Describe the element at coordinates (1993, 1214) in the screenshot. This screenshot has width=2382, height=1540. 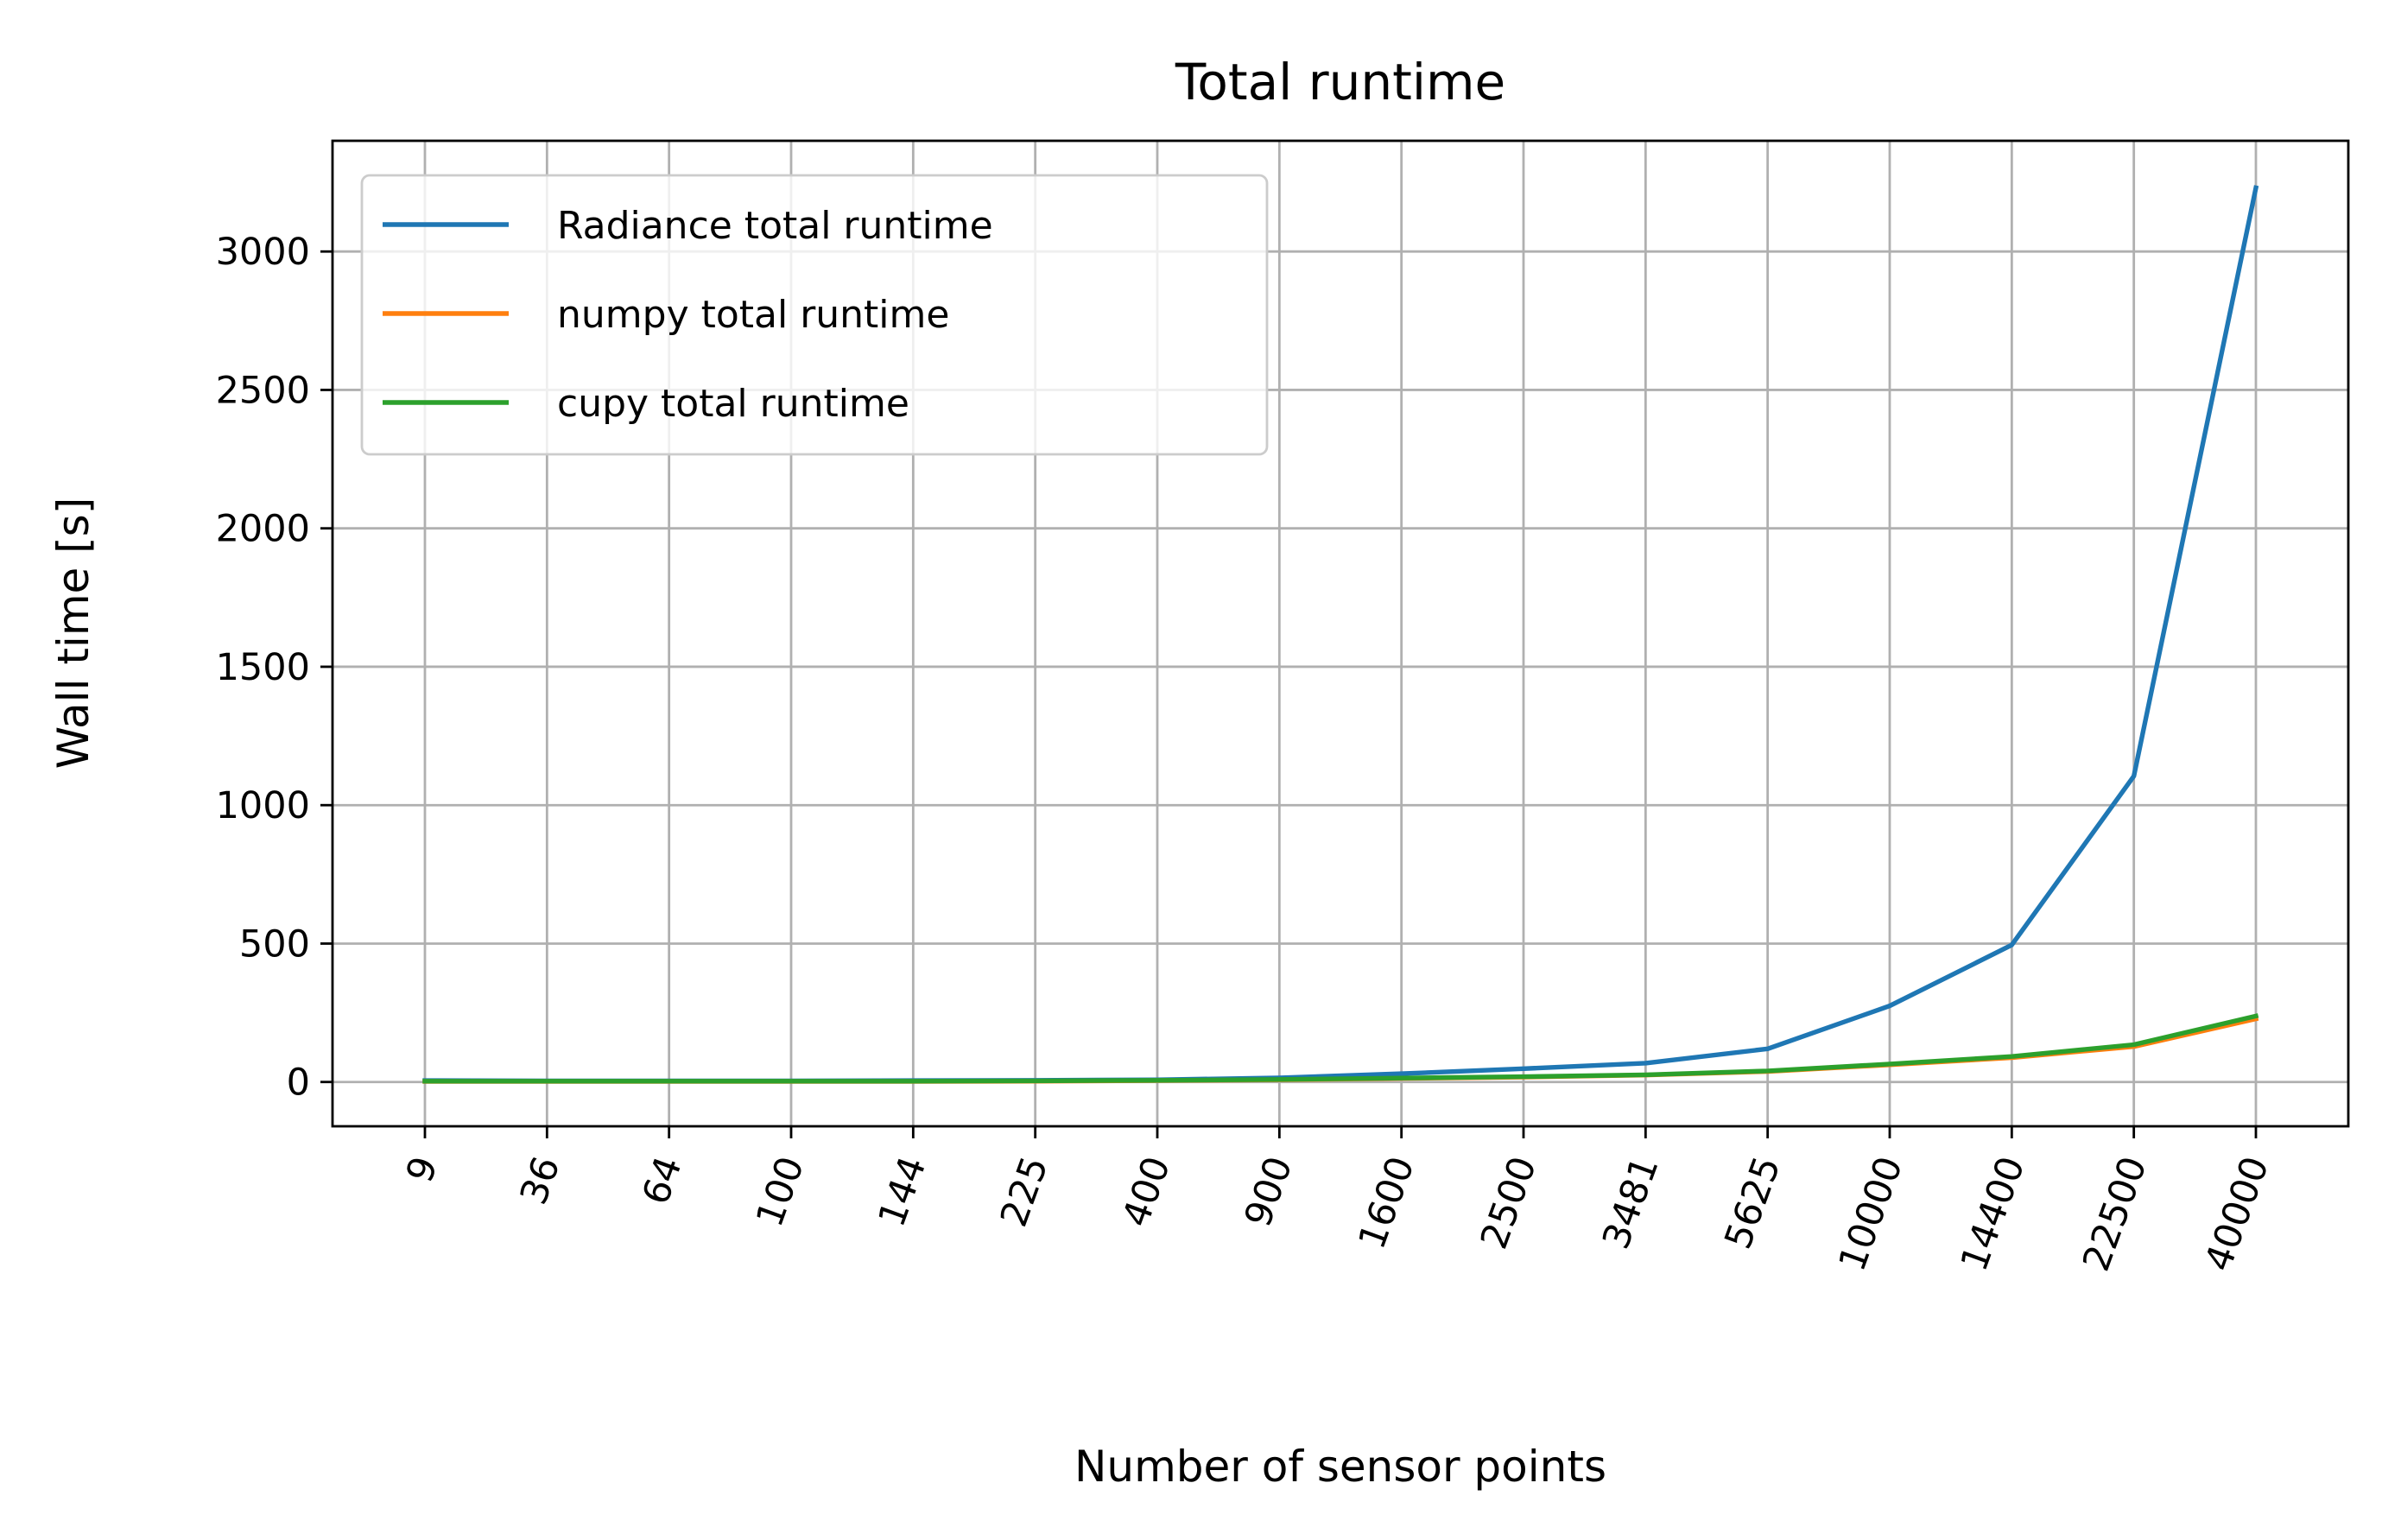
I see `x-tick-label: 14400` at that location.